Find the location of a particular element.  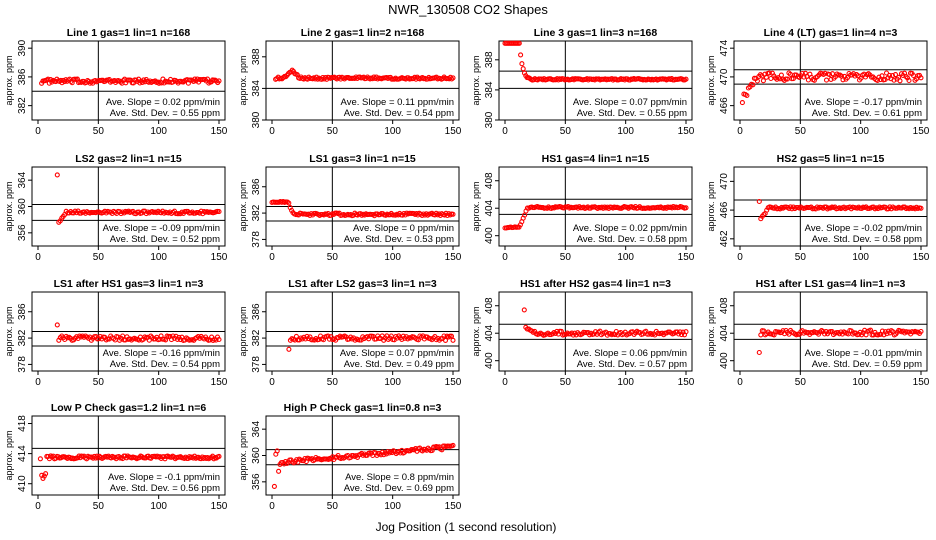

panel-title: Line 3 gas=1 lin=3 n=168 is located at coordinates (596, 33).